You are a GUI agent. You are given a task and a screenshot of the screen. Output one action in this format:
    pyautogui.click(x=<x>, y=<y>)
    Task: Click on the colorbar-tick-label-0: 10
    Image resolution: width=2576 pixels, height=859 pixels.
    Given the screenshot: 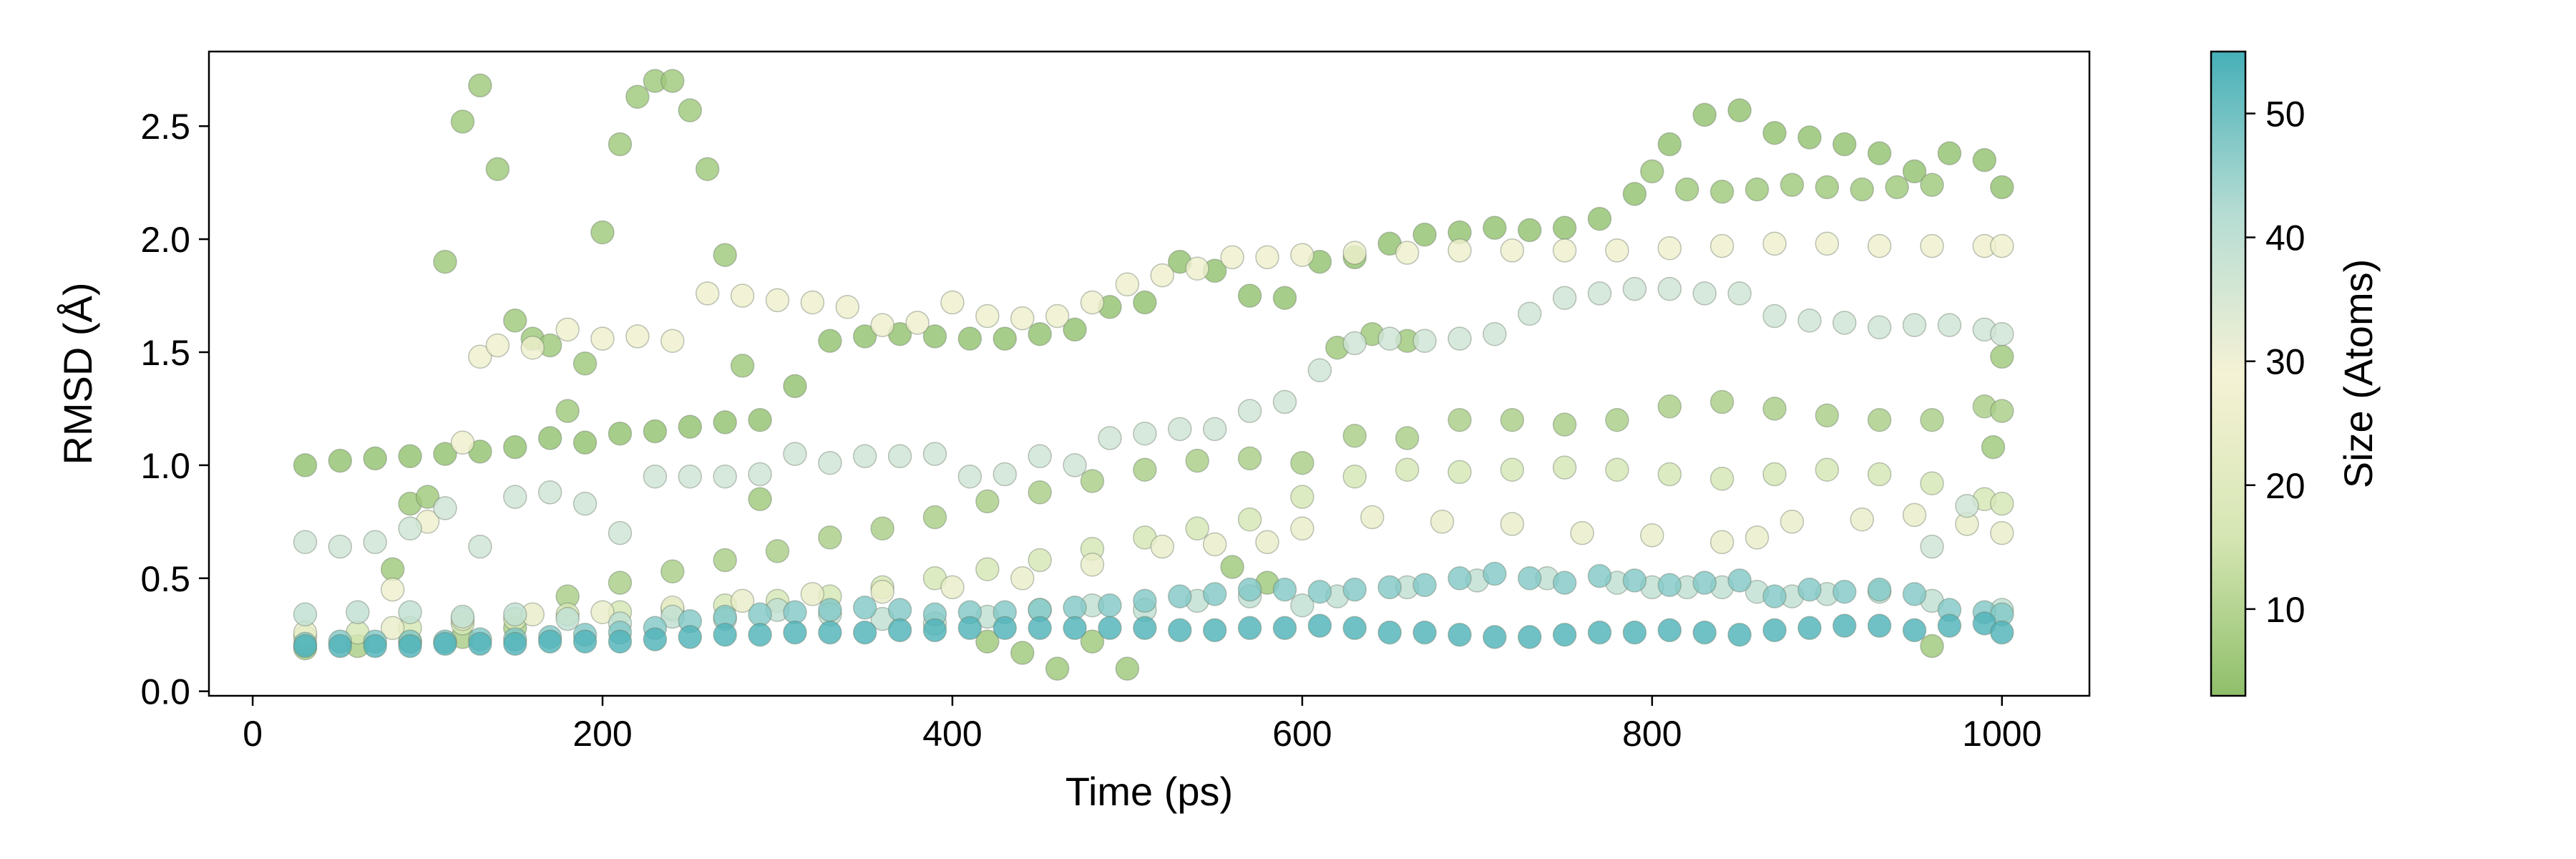 What is the action you would take?
    pyautogui.click(x=2285, y=610)
    